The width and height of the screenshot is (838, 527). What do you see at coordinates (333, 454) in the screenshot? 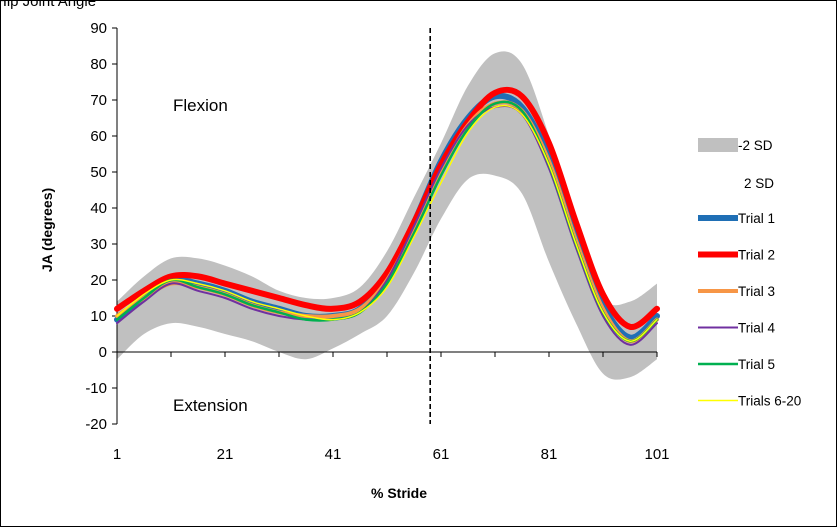
I see `x-tick-label: 41` at bounding box center [333, 454].